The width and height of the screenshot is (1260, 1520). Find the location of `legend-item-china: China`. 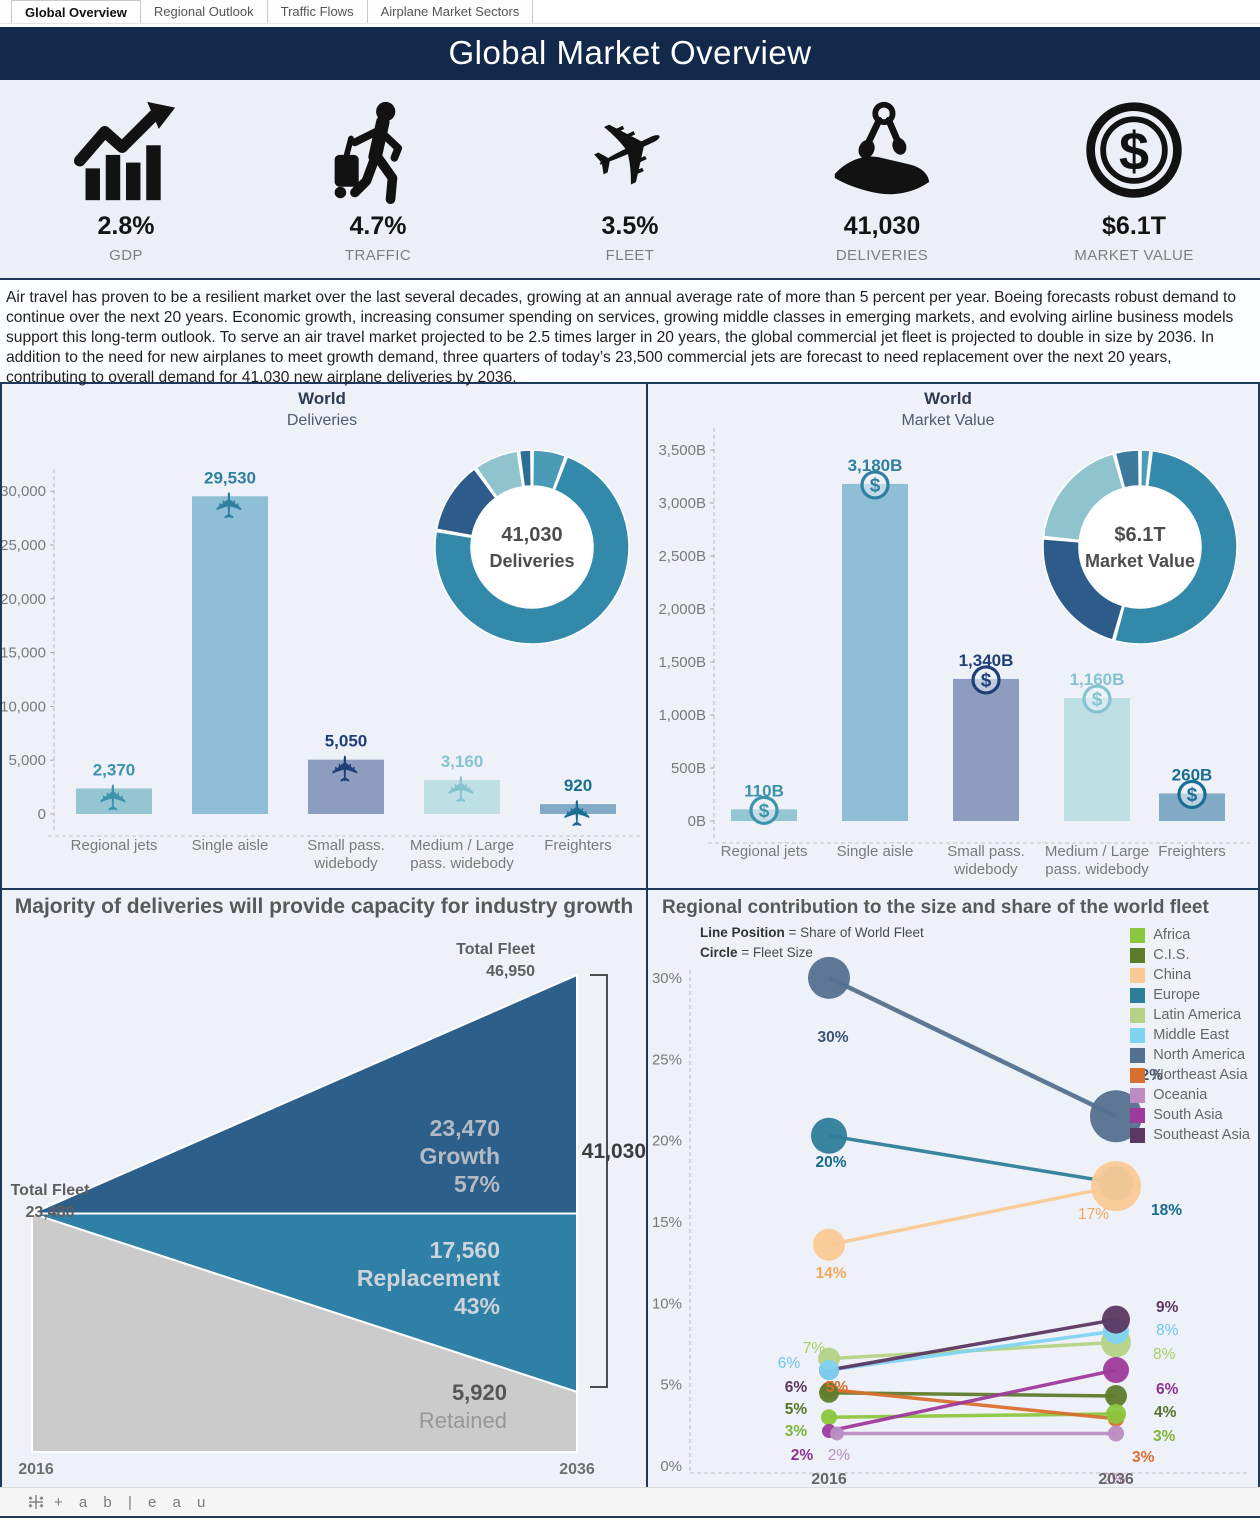

legend-item-china: China is located at coordinates (1190, 975).